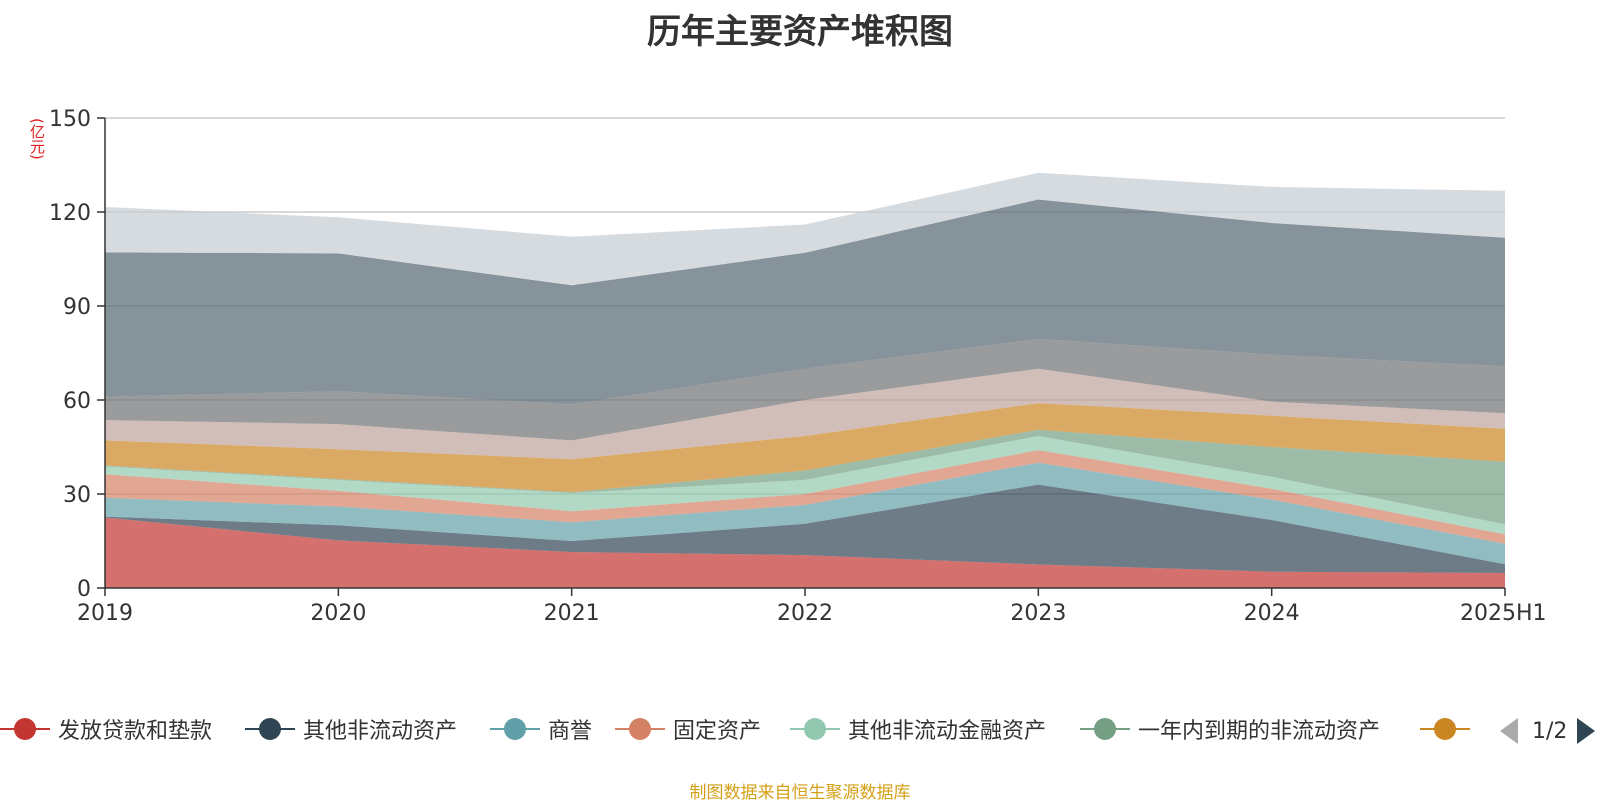 This screenshot has width=1600, height=803. I want to click on legend-item-5: 一年内到期的非流动资产, so click(1230, 729).